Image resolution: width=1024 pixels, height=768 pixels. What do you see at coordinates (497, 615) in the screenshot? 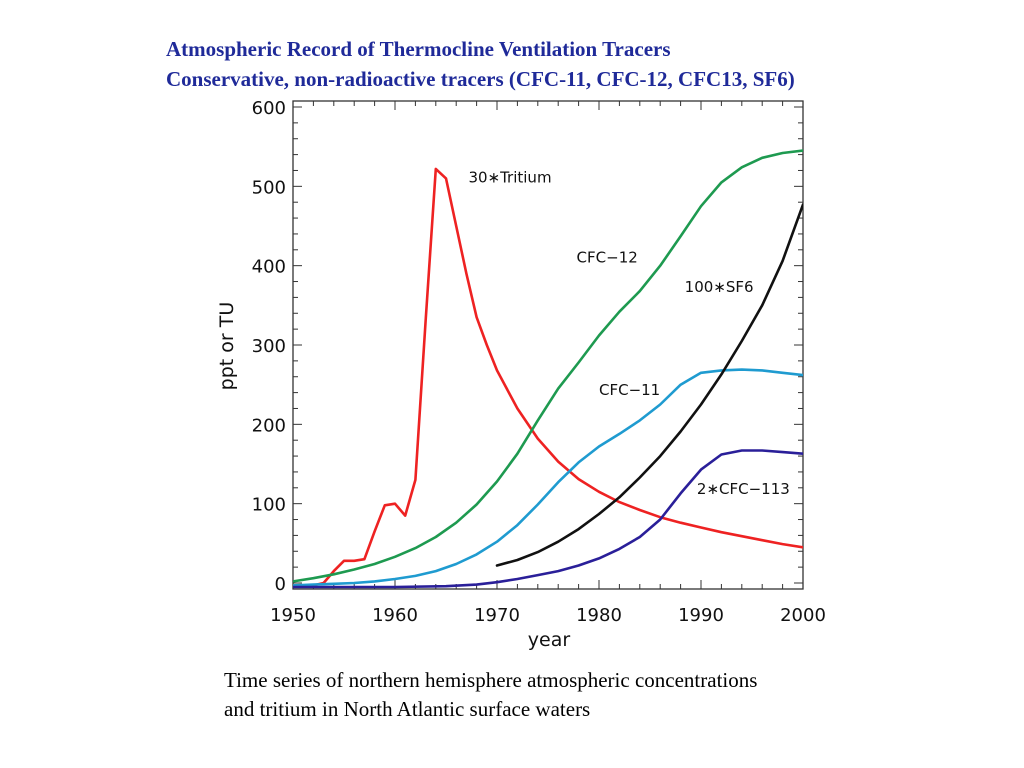
I see `x-tick-label: 1970` at bounding box center [497, 615].